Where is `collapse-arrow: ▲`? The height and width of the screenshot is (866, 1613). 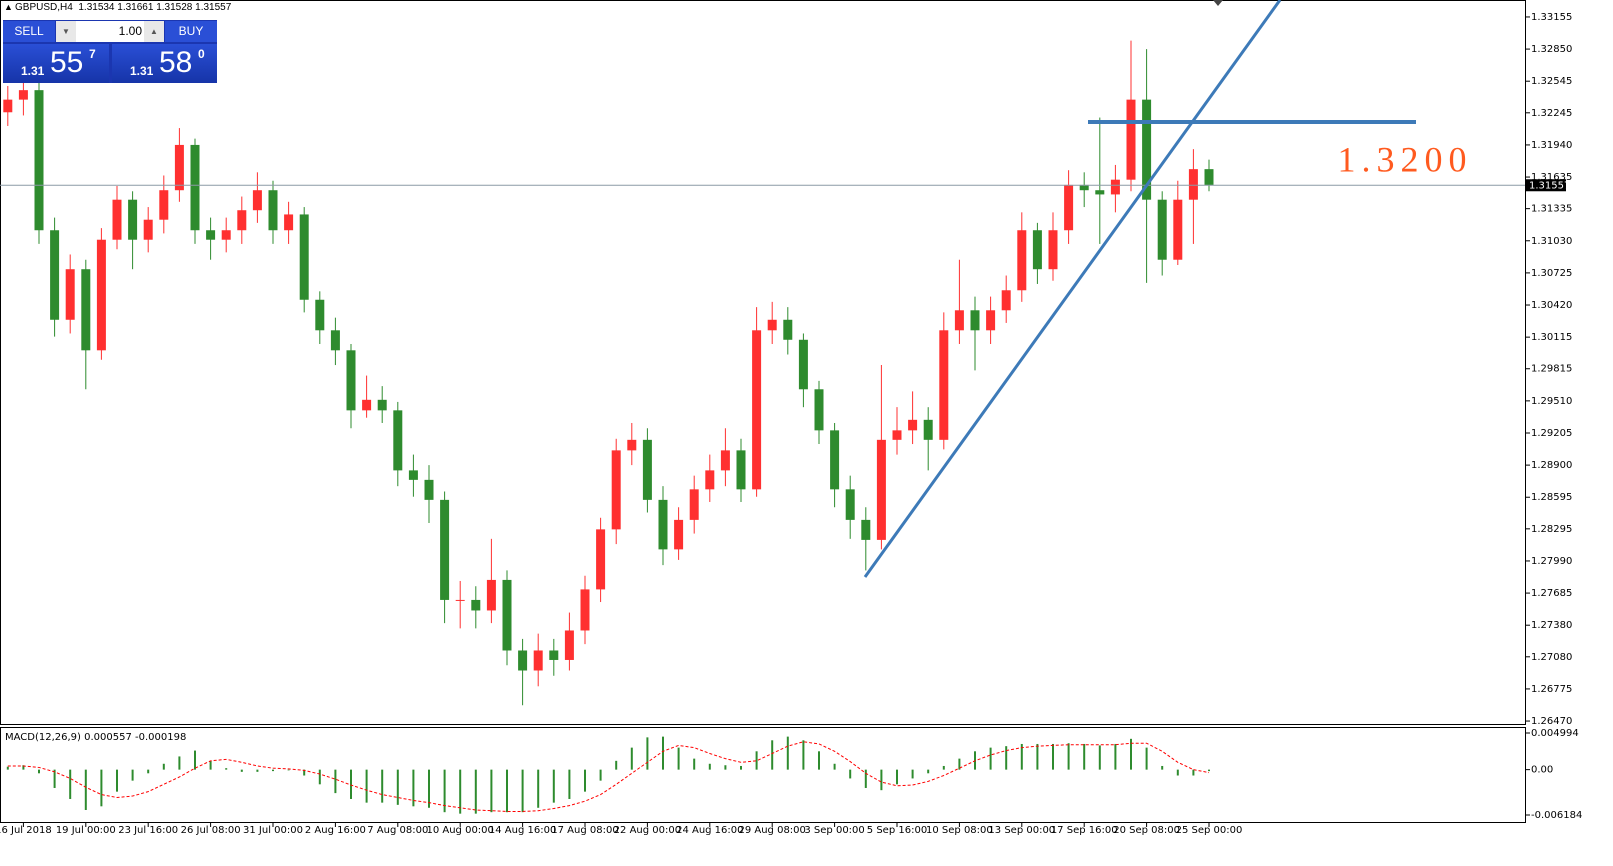
collapse-arrow: ▲ is located at coordinates (8, 7).